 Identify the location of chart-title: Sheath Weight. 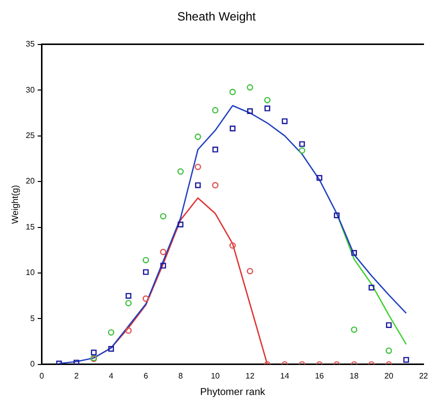
(216, 17).